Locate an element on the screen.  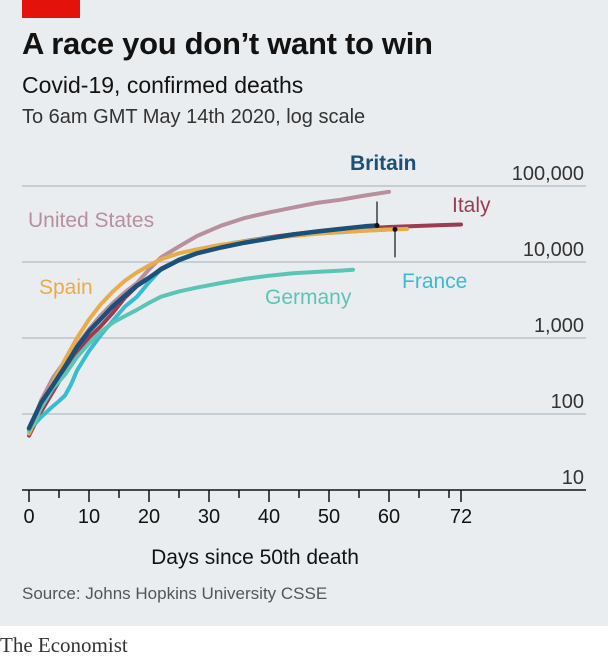
publisher-logo: The Economist is located at coordinates (64, 645).